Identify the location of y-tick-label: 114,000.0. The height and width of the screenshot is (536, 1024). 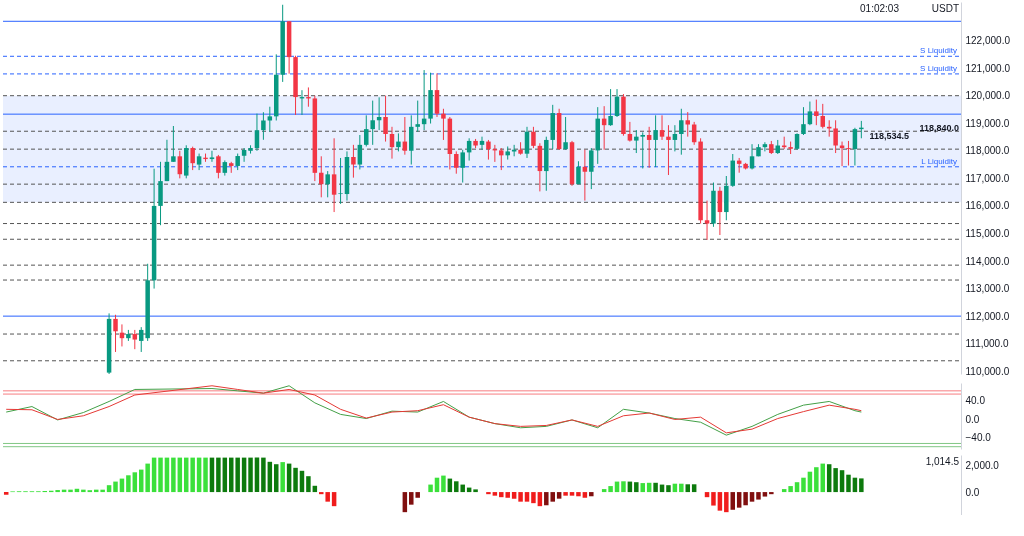
(987, 261).